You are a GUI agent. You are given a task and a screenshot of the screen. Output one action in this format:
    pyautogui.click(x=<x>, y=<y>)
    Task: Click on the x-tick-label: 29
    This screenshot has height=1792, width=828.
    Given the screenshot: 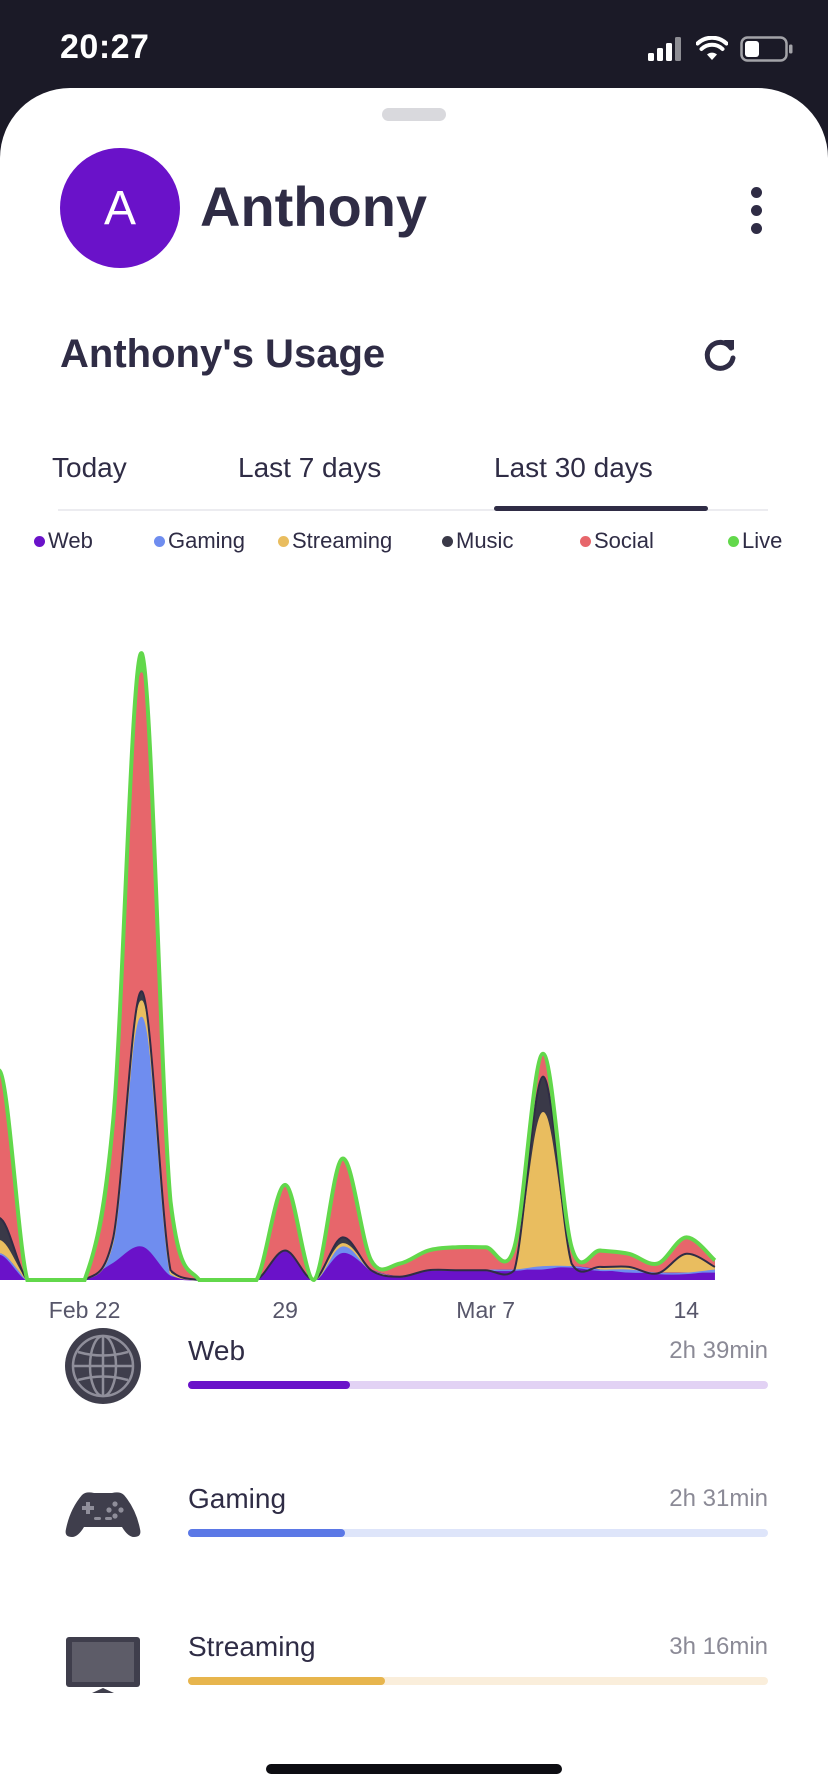 What is the action you would take?
    pyautogui.click(x=285, y=1310)
    